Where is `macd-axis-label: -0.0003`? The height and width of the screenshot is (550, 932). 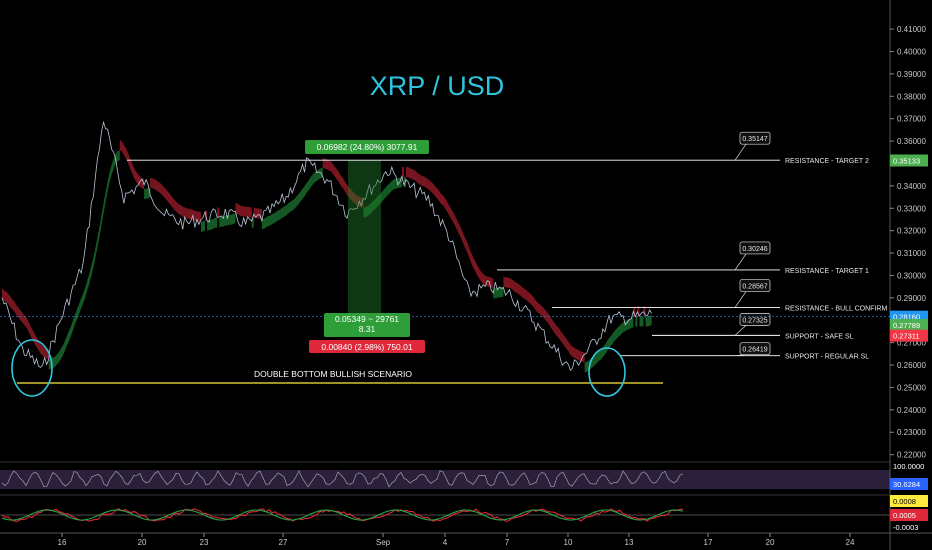
macd-axis-label: -0.0003 is located at coordinates (905, 527).